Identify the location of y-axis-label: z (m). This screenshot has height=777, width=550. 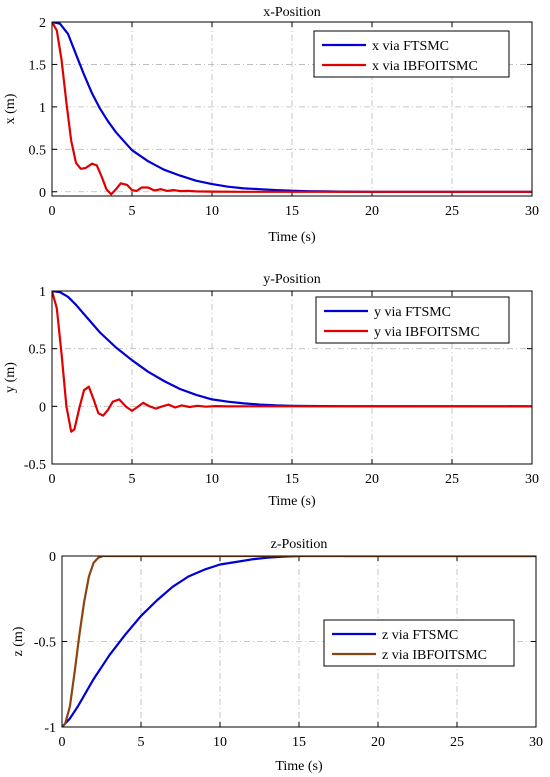
(18, 641).